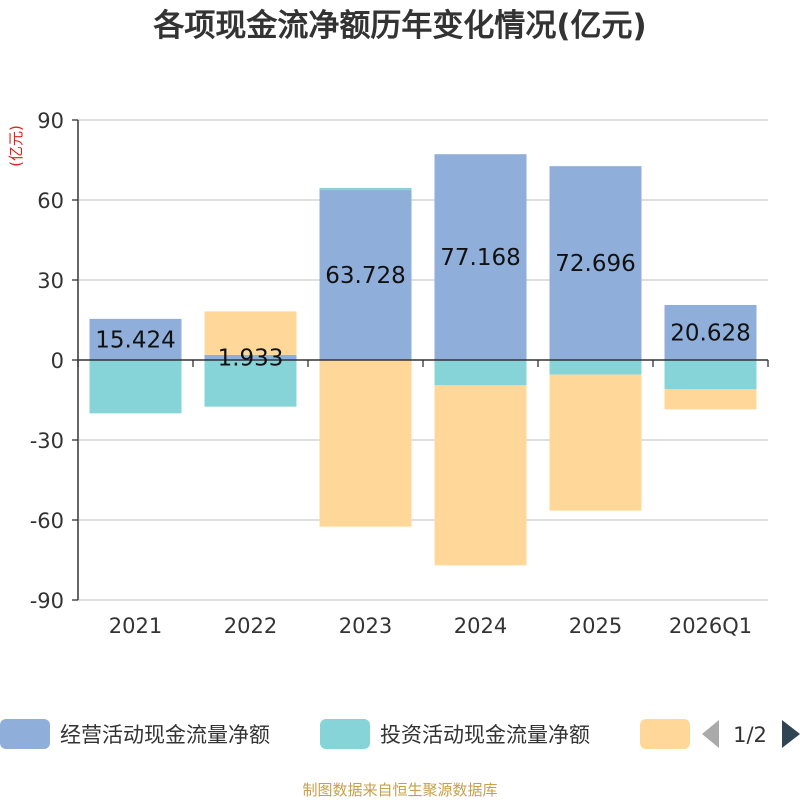  I want to click on bar-value-label: 77.168, so click(480, 258).